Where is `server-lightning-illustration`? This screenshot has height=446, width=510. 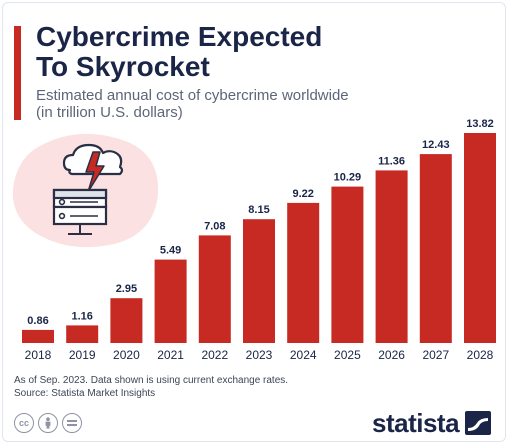 server-lightning-illustration is located at coordinates (85, 190).